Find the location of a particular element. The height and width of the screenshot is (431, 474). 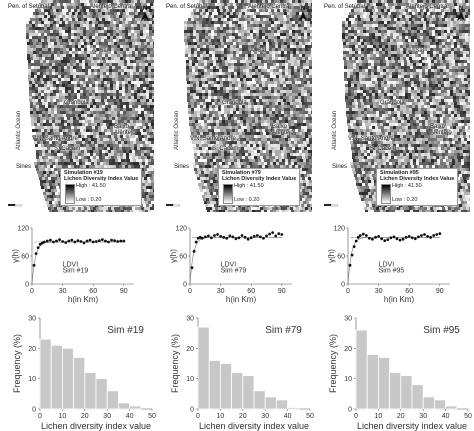

x-tick-label: 10 is located at coordinates (221, 416).